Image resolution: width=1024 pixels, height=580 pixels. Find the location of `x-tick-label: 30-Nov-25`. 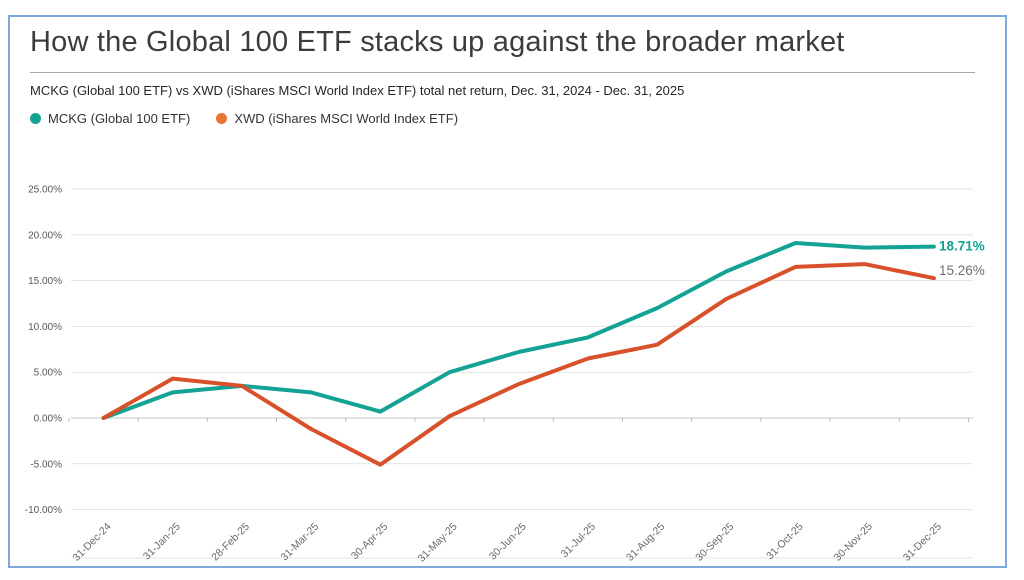

x-tick-label: 30-Nov-25 is located at coordinates (853, 542).